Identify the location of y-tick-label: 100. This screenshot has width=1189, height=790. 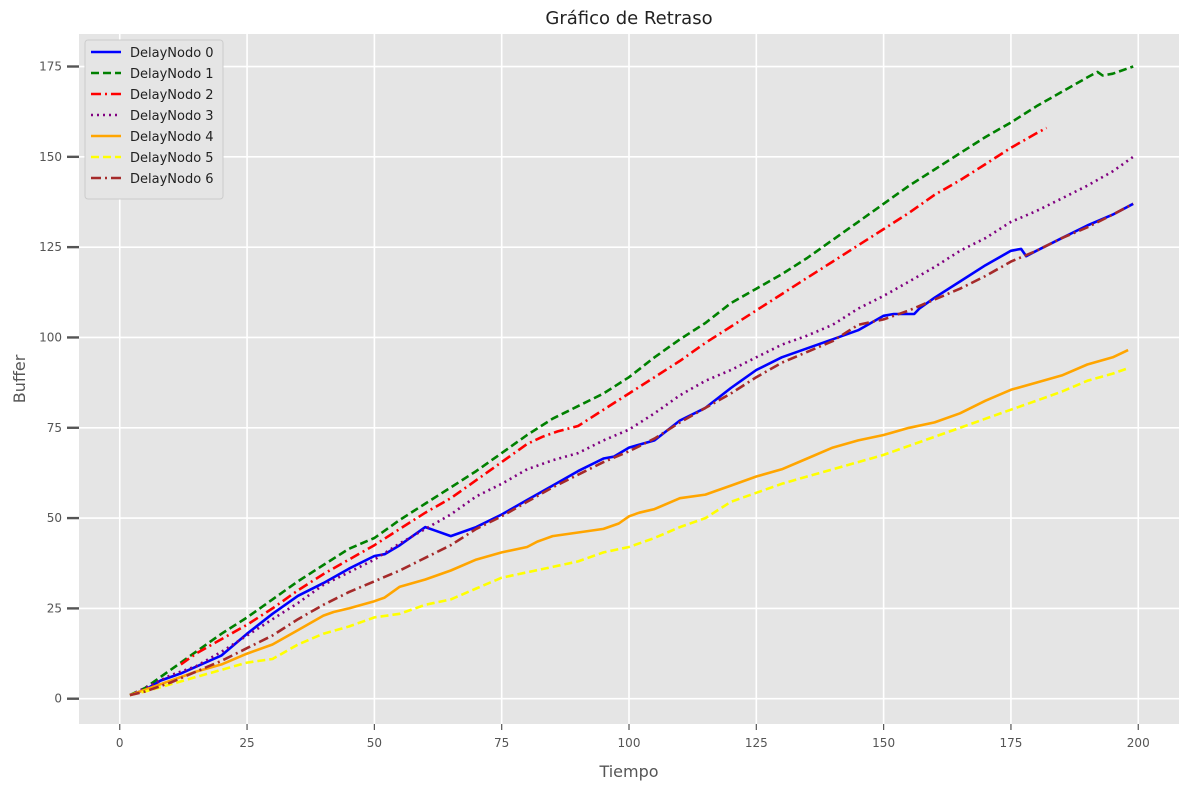
(50, 337).